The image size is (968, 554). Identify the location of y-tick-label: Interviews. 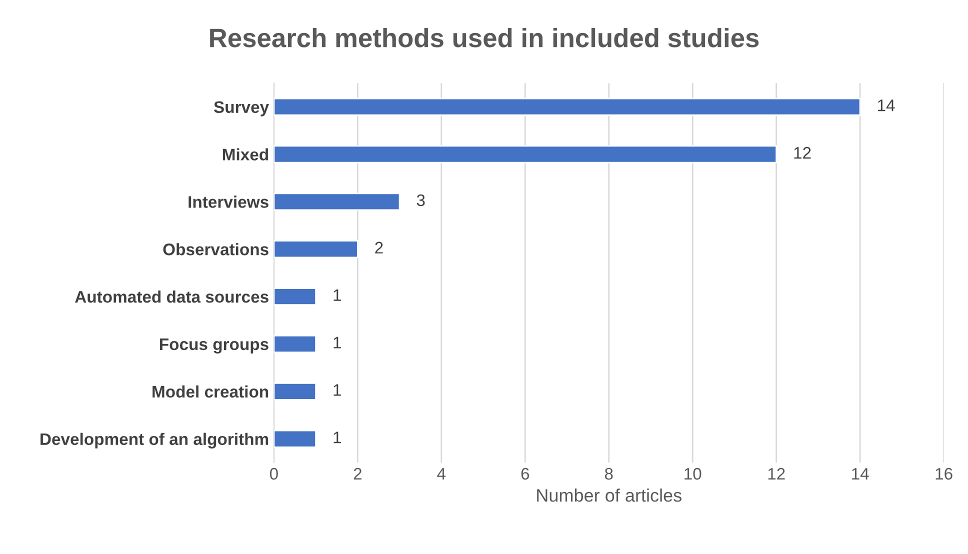
(228, 202).